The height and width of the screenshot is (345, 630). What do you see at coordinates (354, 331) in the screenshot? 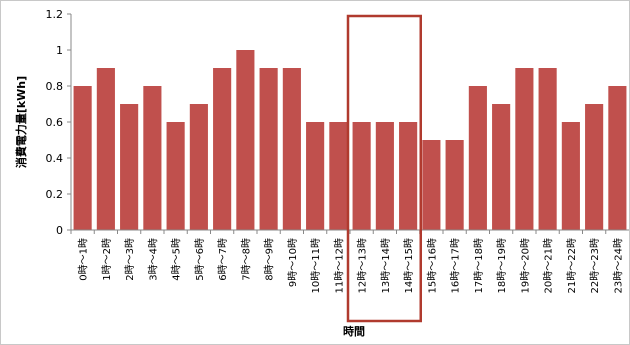
I see `x-axis-title: 時間` at bounding box center [354, 331].